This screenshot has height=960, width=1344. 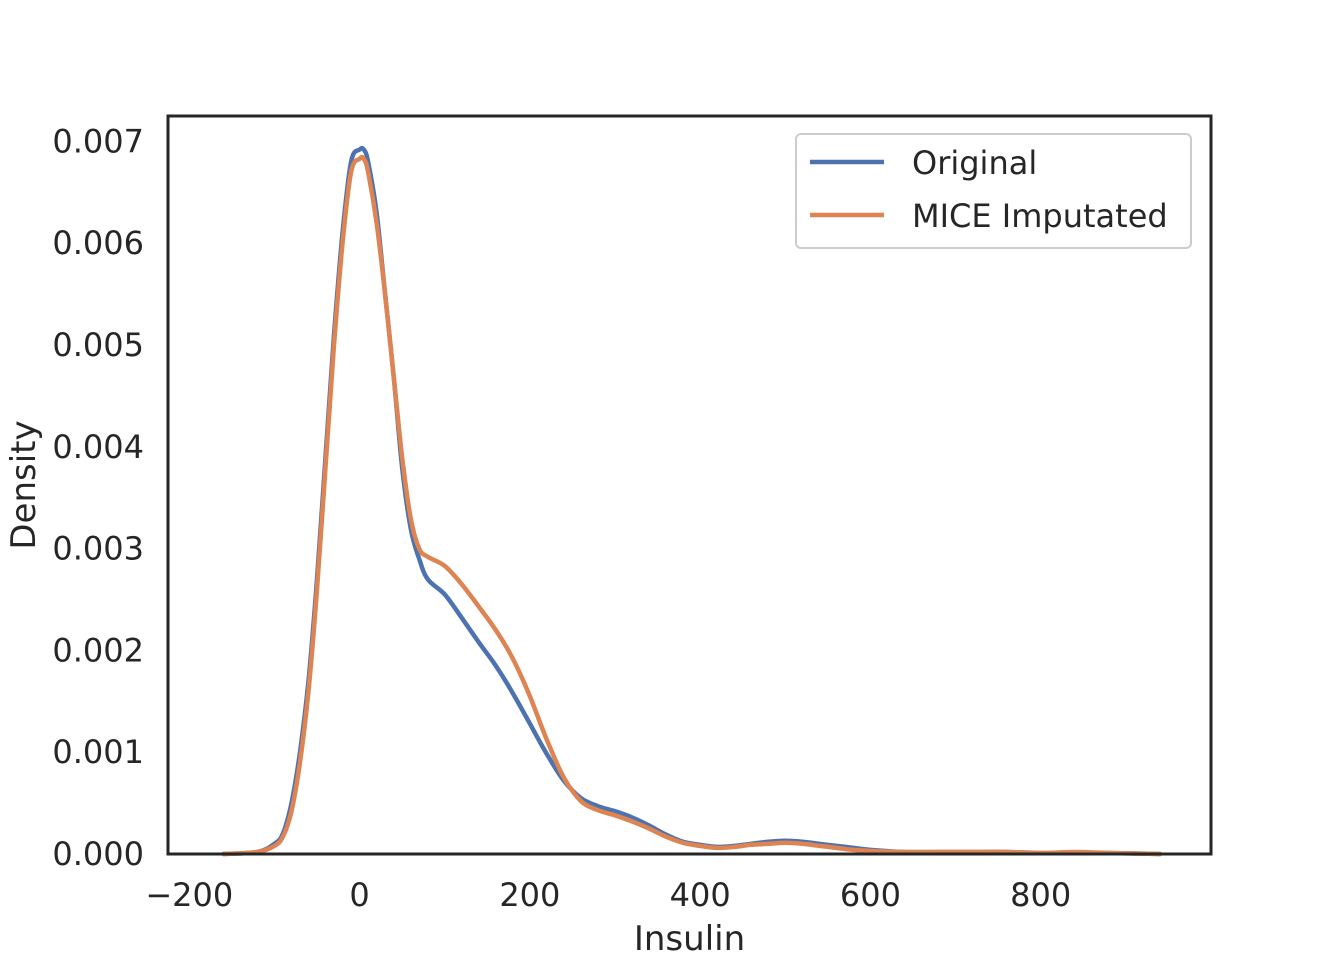 What do you see at coordinates (608, 895) in the screenshot?
I see `x-axis-ticks: −200 0 200 400 600 800` at bounding box center [608, 895].